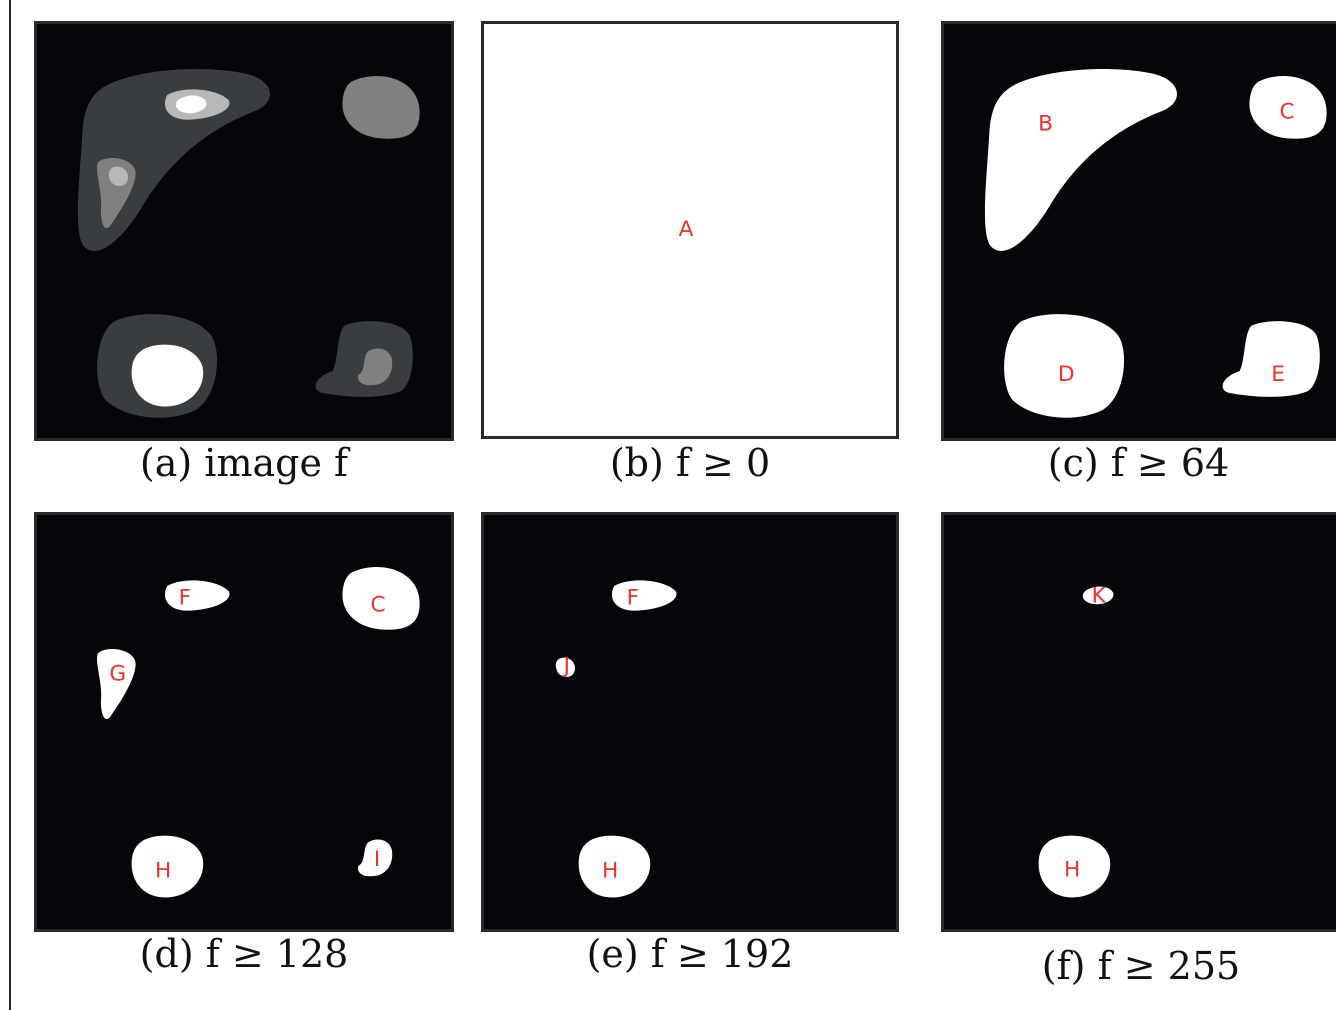  Describe the element at coordinates (1278, 374) in the screenshot. I see `region-label: E` at that location.